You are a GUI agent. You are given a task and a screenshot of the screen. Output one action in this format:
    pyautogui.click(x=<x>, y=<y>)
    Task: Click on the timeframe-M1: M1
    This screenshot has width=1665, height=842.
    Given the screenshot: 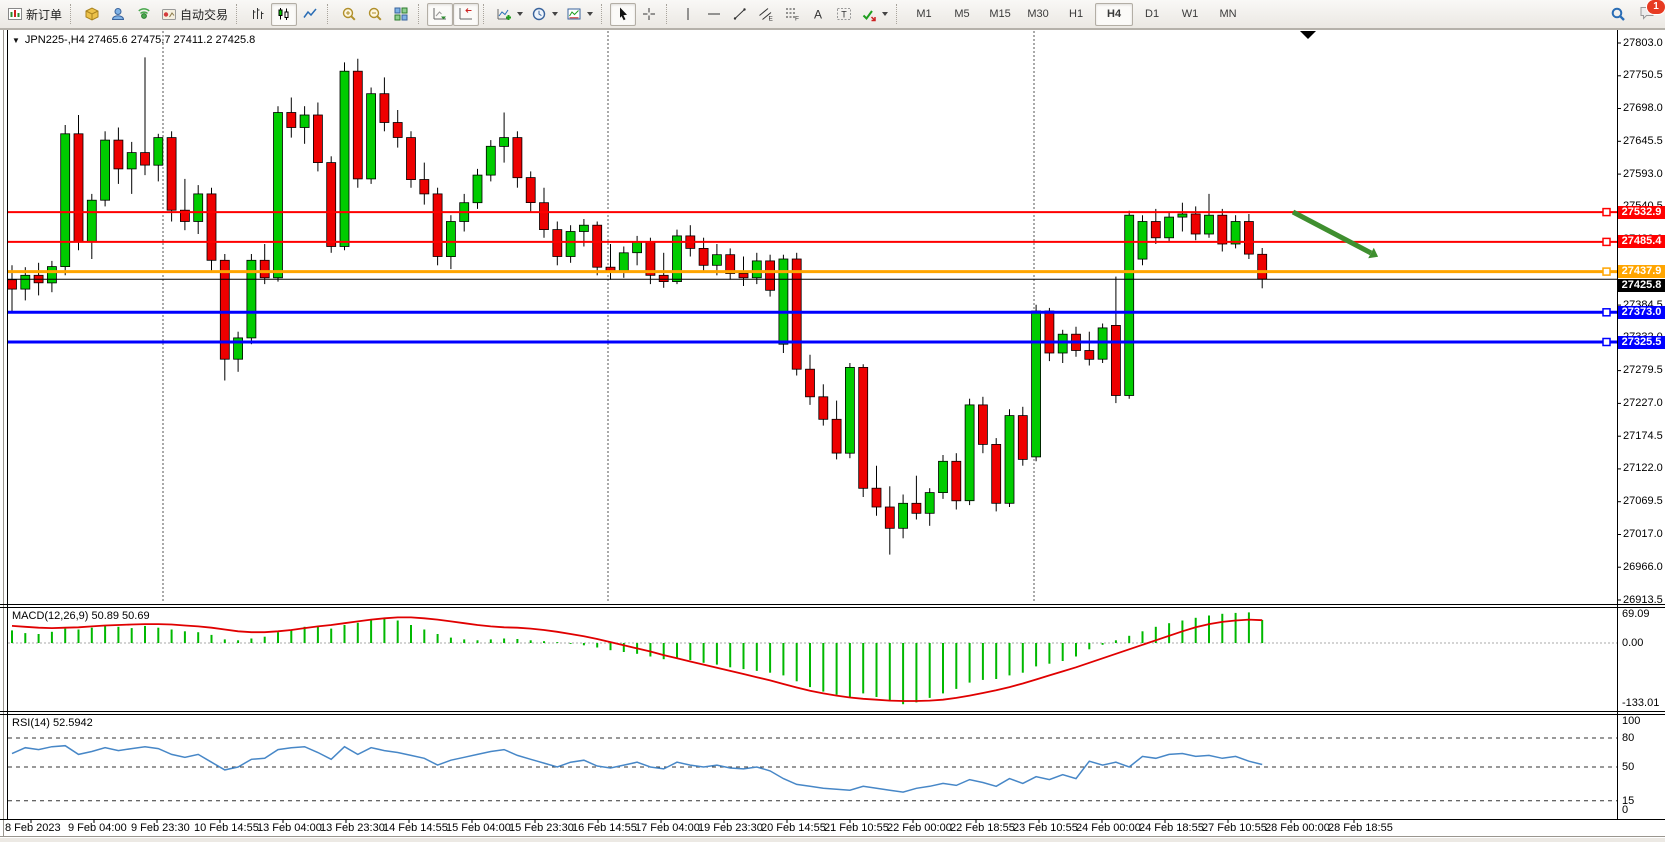 What is the action you would take?
    pyautogui.click(x=924, y=14)
    